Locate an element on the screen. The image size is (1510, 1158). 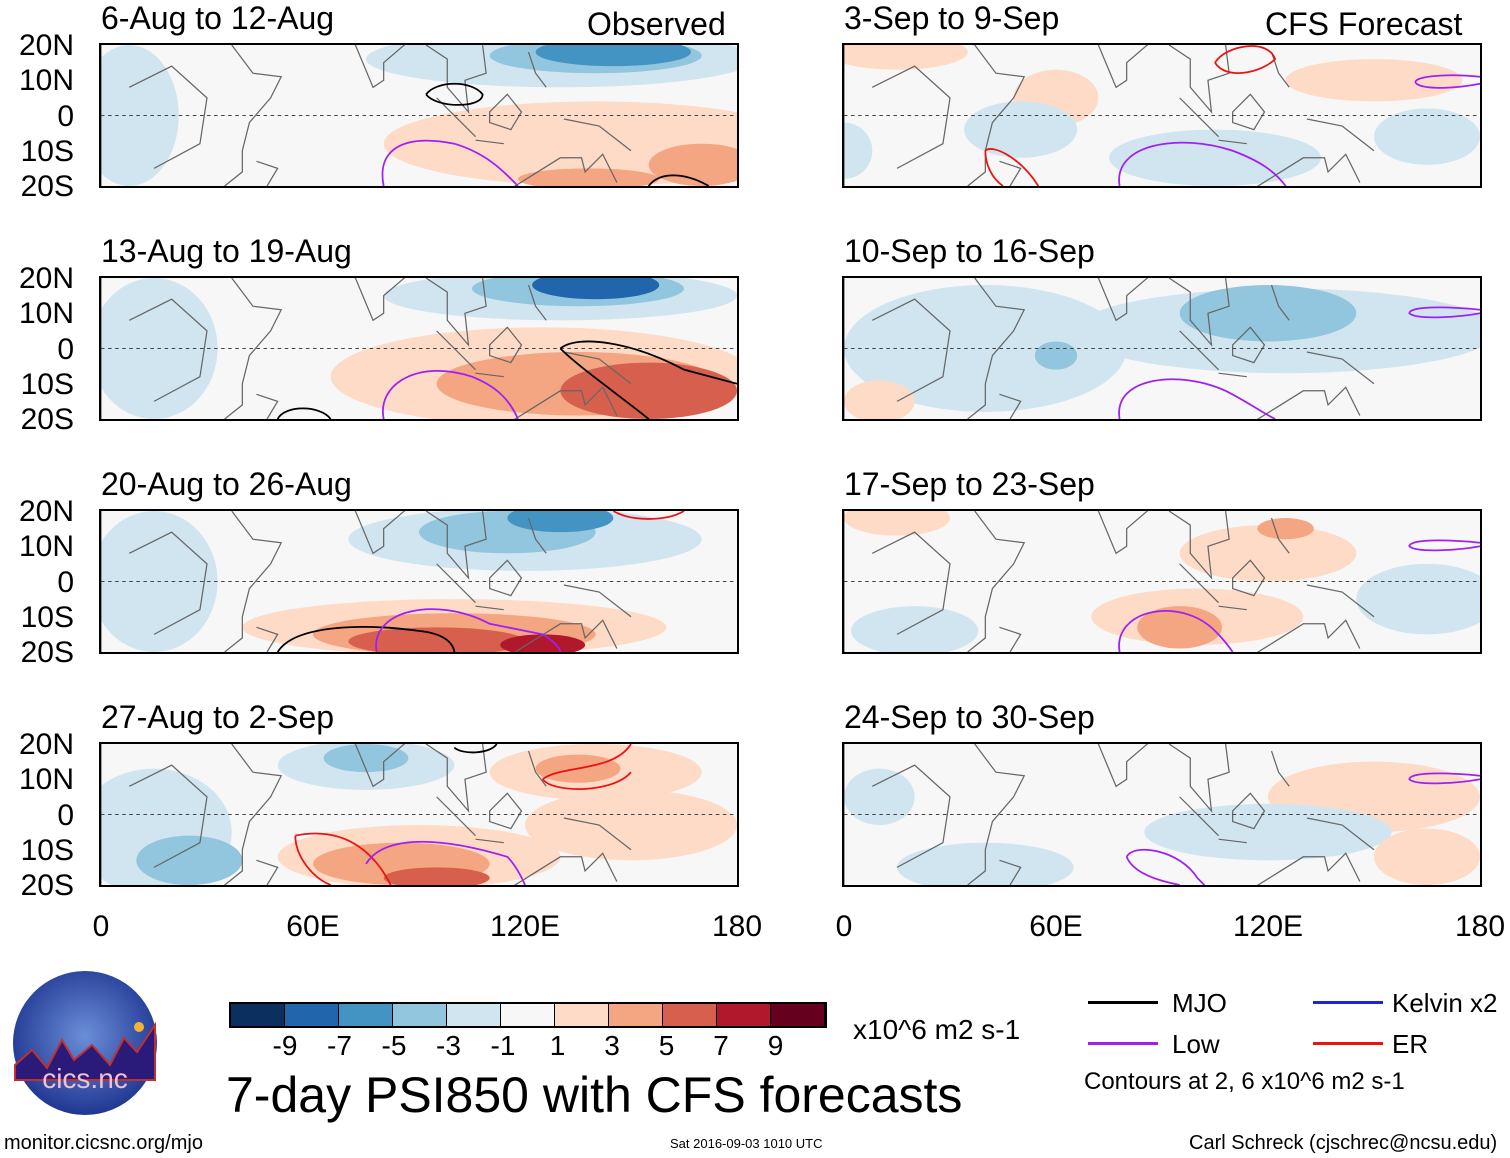
panel-title: 13-Aug to 19-Aug is located at coordinates (226, 251).